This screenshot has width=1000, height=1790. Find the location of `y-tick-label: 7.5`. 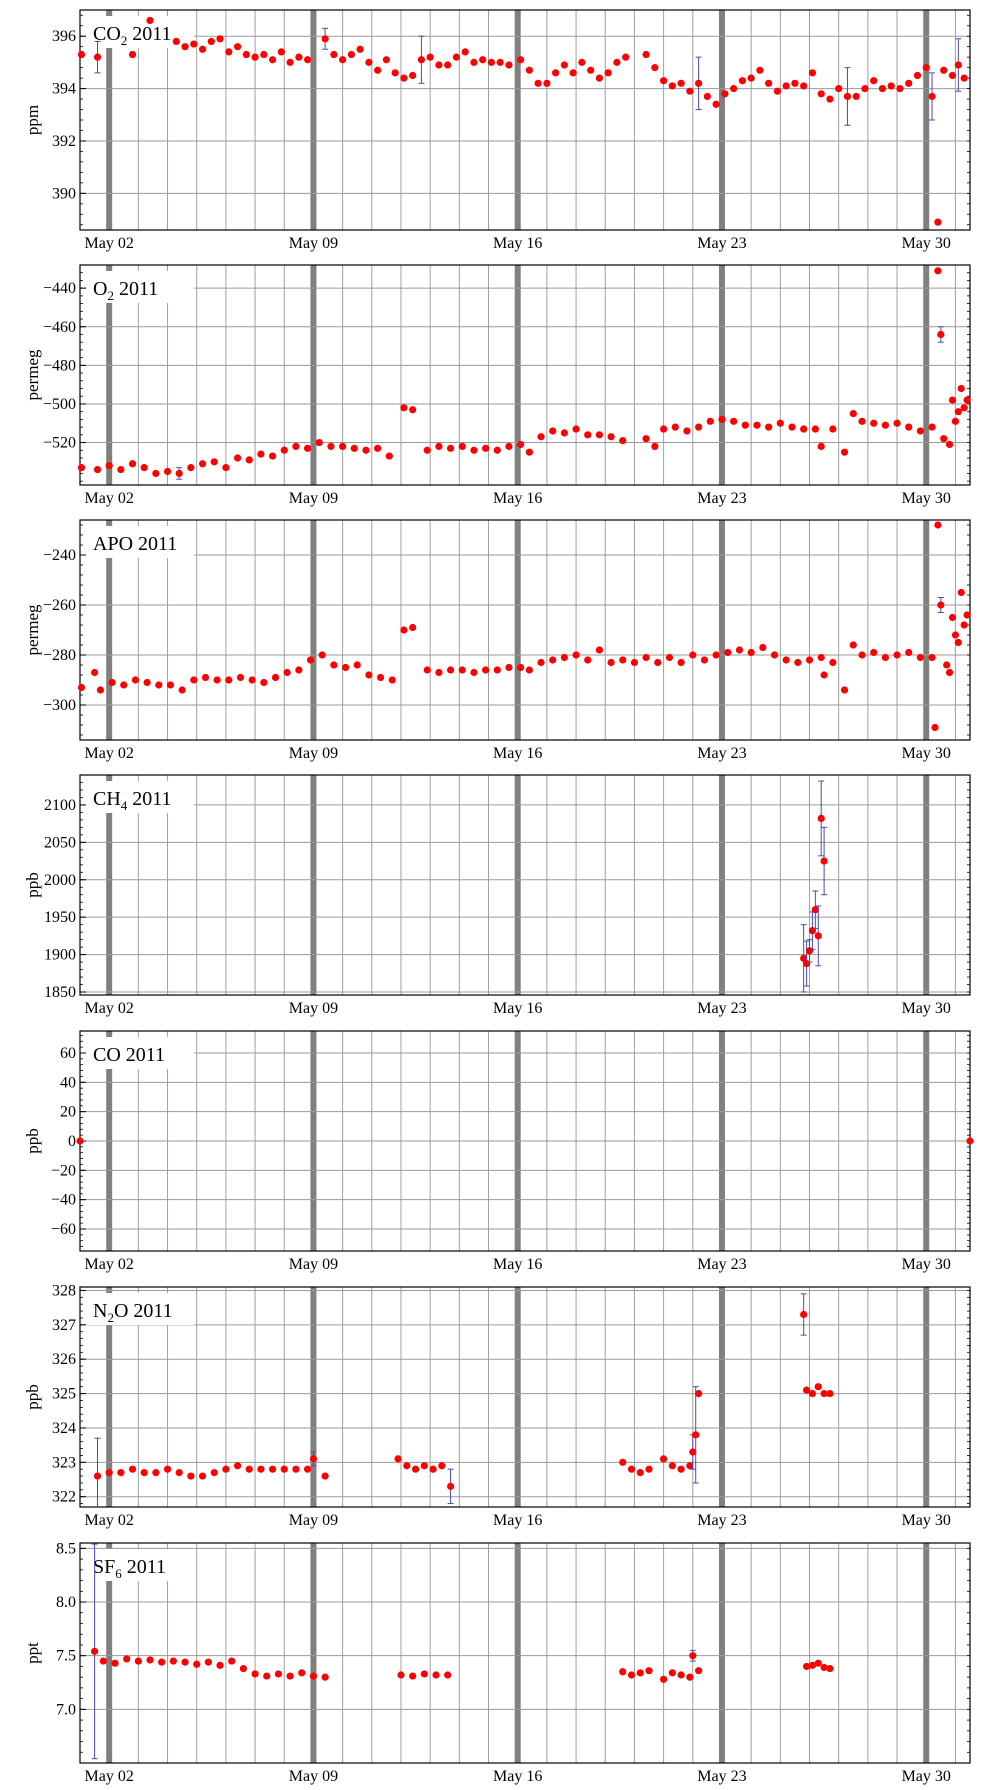

y-tick-label: 7.5 is located at coordinates (66, 1656).